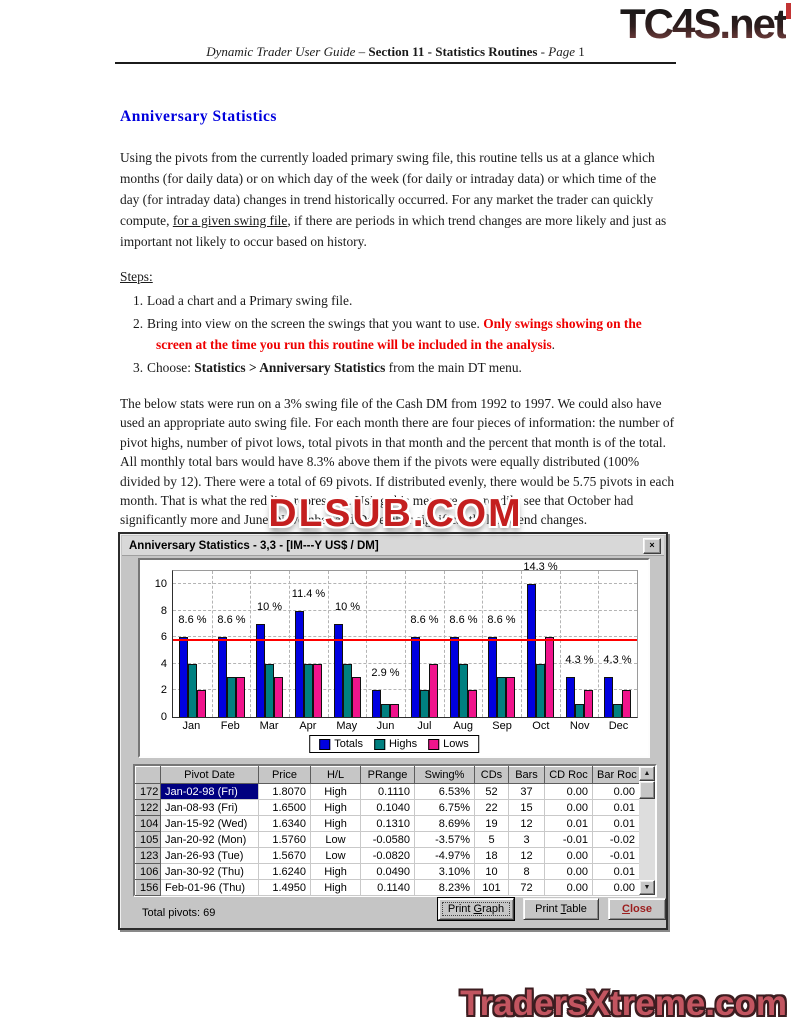  What do you see at coordinates (491, 807) in the screenshot?
I see `table-cell: 22` at bounding box center [491, 807].